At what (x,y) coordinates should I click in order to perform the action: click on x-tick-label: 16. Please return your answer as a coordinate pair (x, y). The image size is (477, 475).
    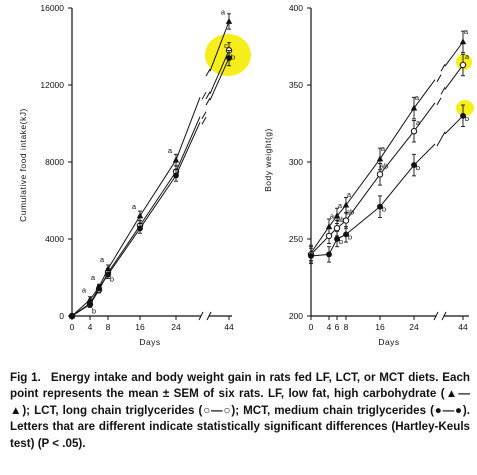
    Looking at the image, I should click on (380, 327).